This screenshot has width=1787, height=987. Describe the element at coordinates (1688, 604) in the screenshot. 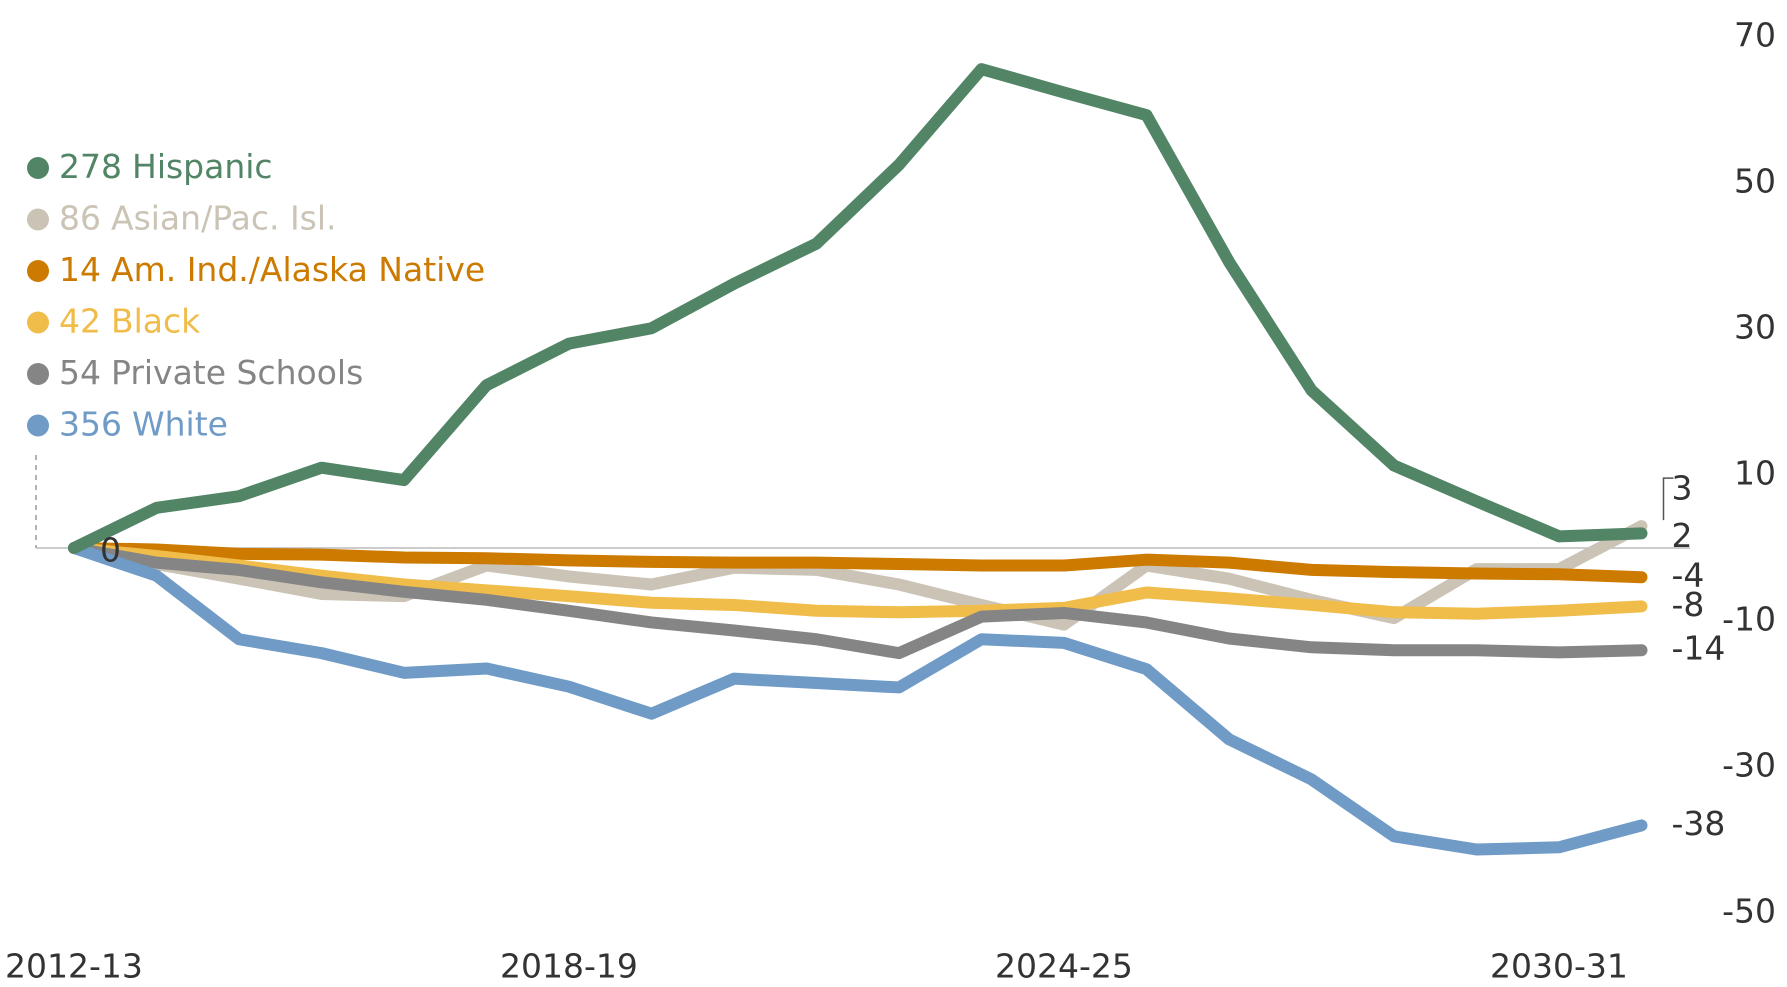

I see `end-label: -8` at that location.